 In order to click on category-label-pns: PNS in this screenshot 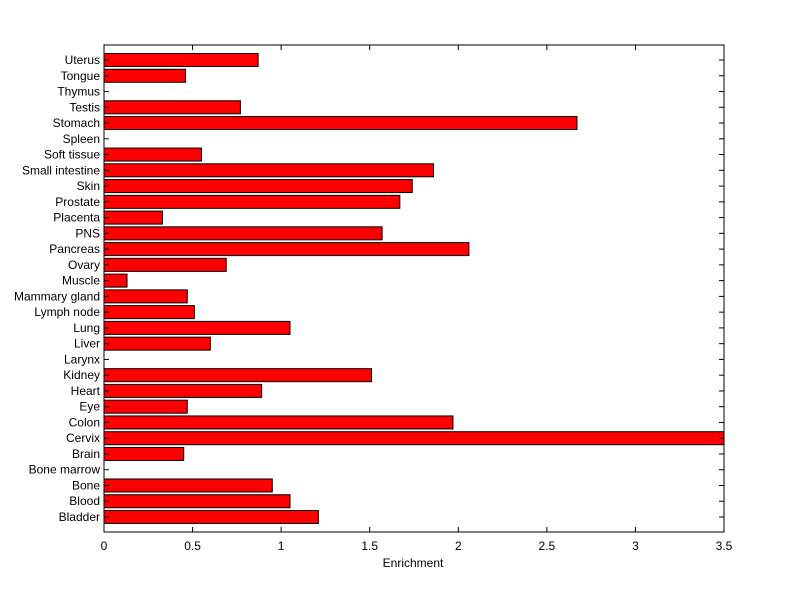, I will do `click(87, 233)`.